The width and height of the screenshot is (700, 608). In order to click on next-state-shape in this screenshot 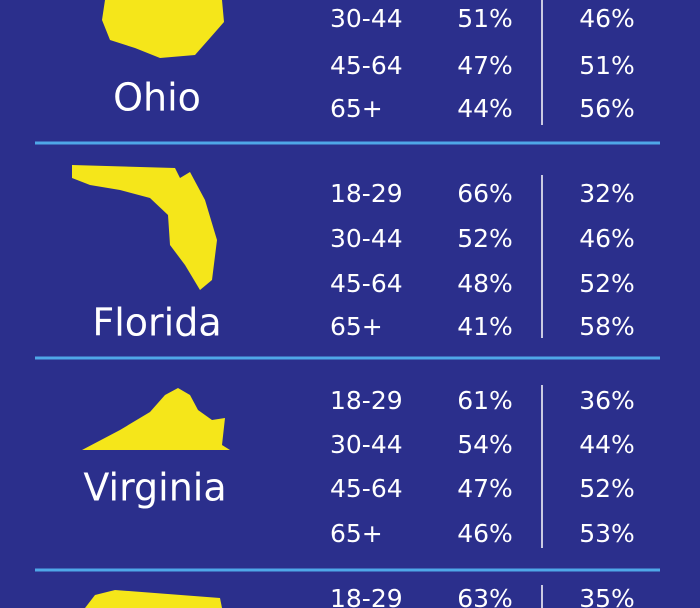, I will do `click(153, 599)`.